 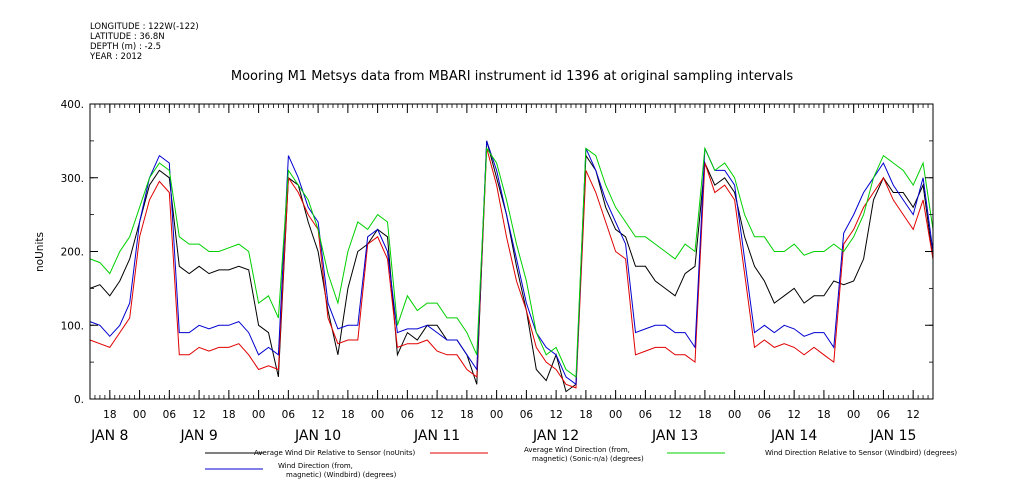 I want to click on x-day-label: JAN 14, so click(x=793, y=436).